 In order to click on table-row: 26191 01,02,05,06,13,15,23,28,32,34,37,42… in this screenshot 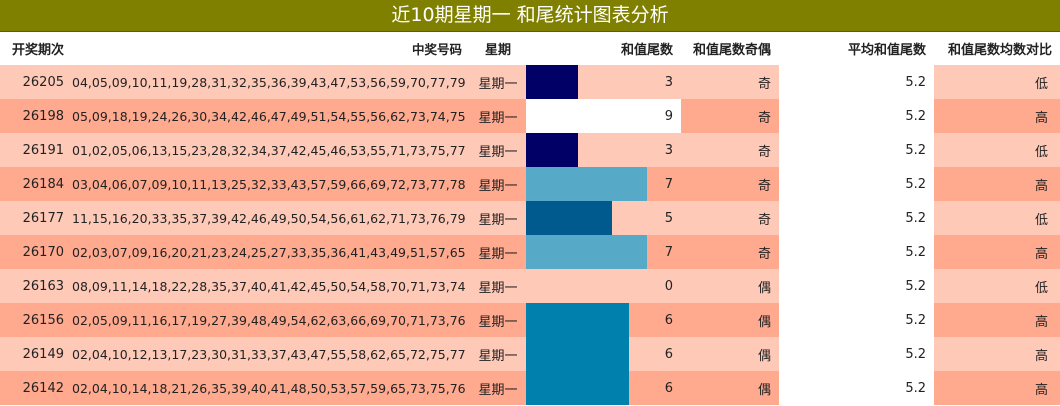, I will do `click(530, 150)`.